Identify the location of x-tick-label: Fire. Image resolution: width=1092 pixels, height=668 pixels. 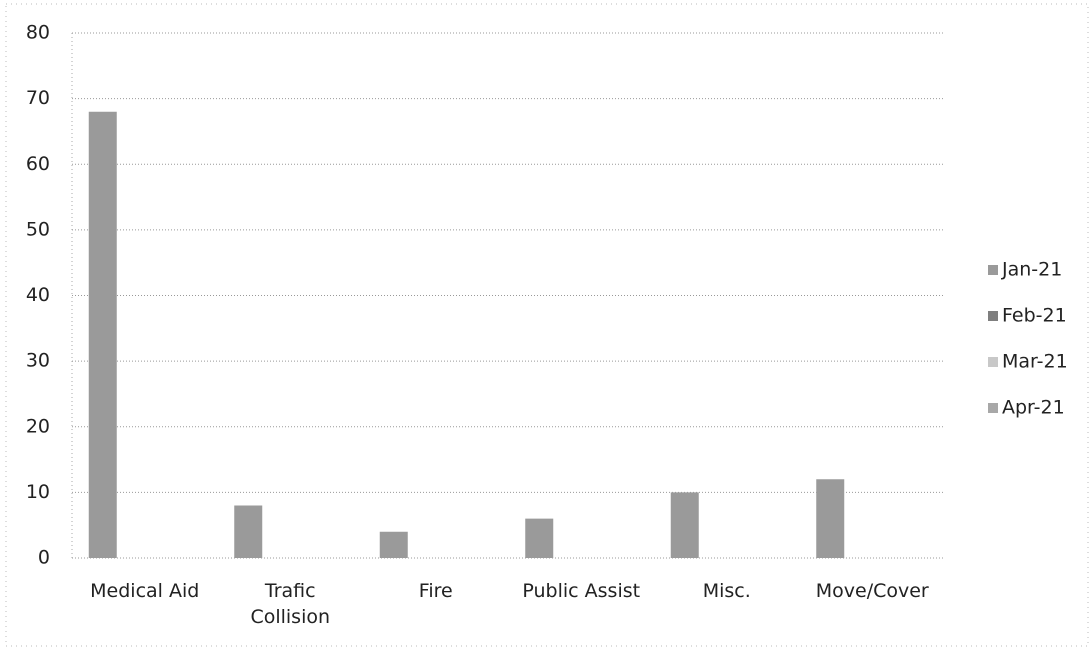
(435, 591).